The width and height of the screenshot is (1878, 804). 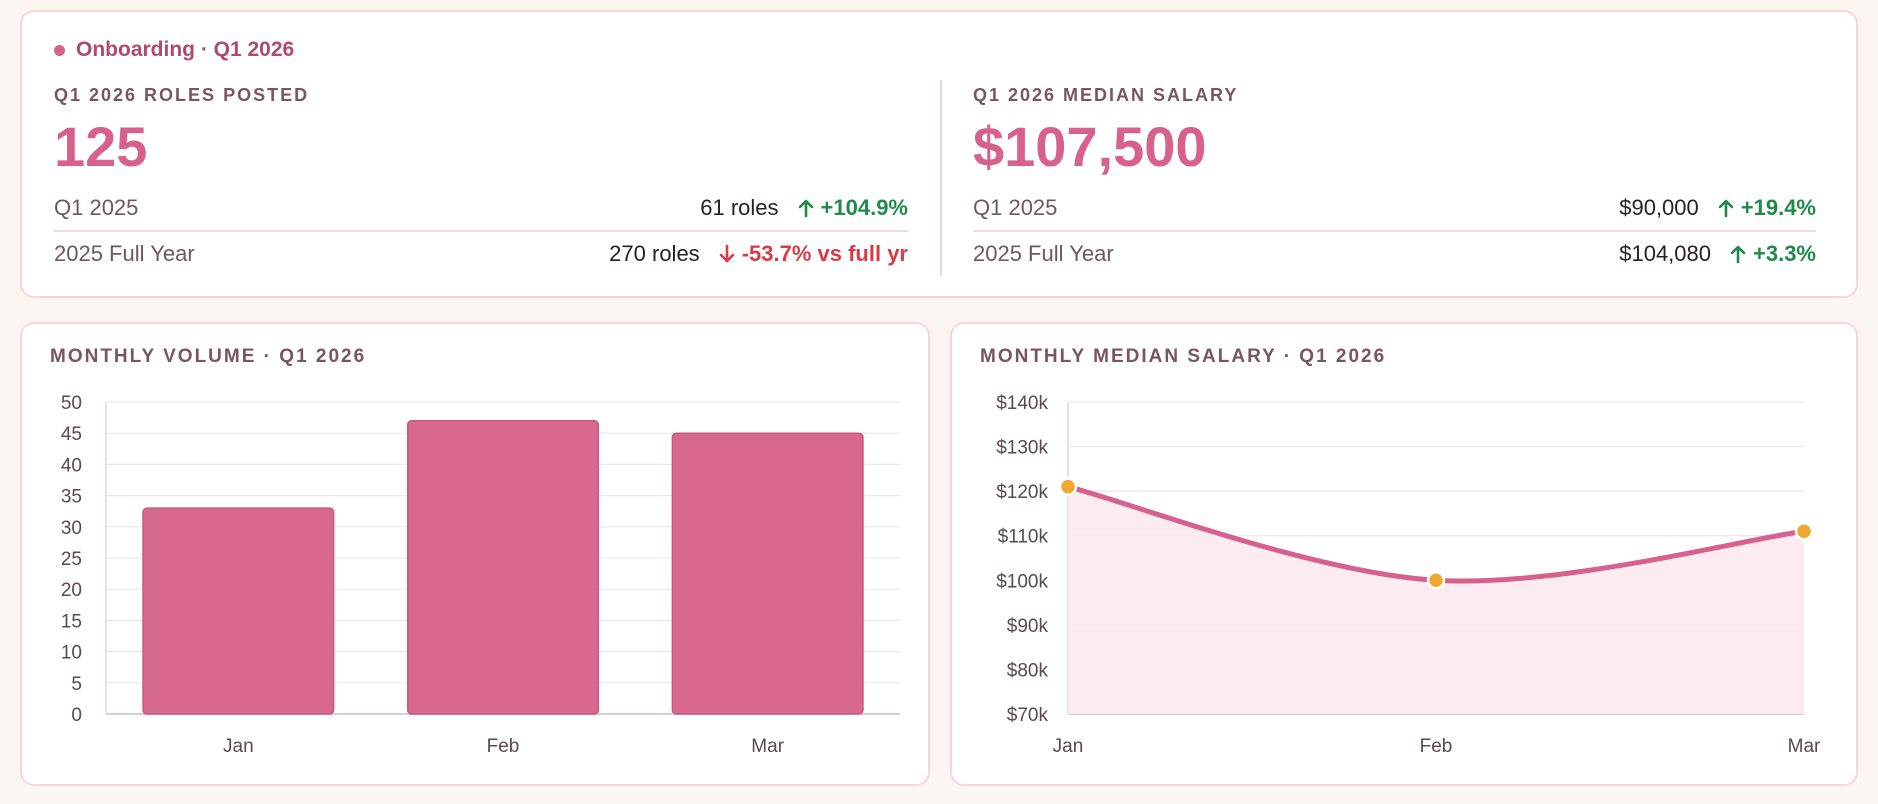 What do you see at coordinates (481, 209) in the screenshot?
I see `roles-compare-q1-row: Q1 2025 61 roles +104.9%` at bounding box center [481, 209].